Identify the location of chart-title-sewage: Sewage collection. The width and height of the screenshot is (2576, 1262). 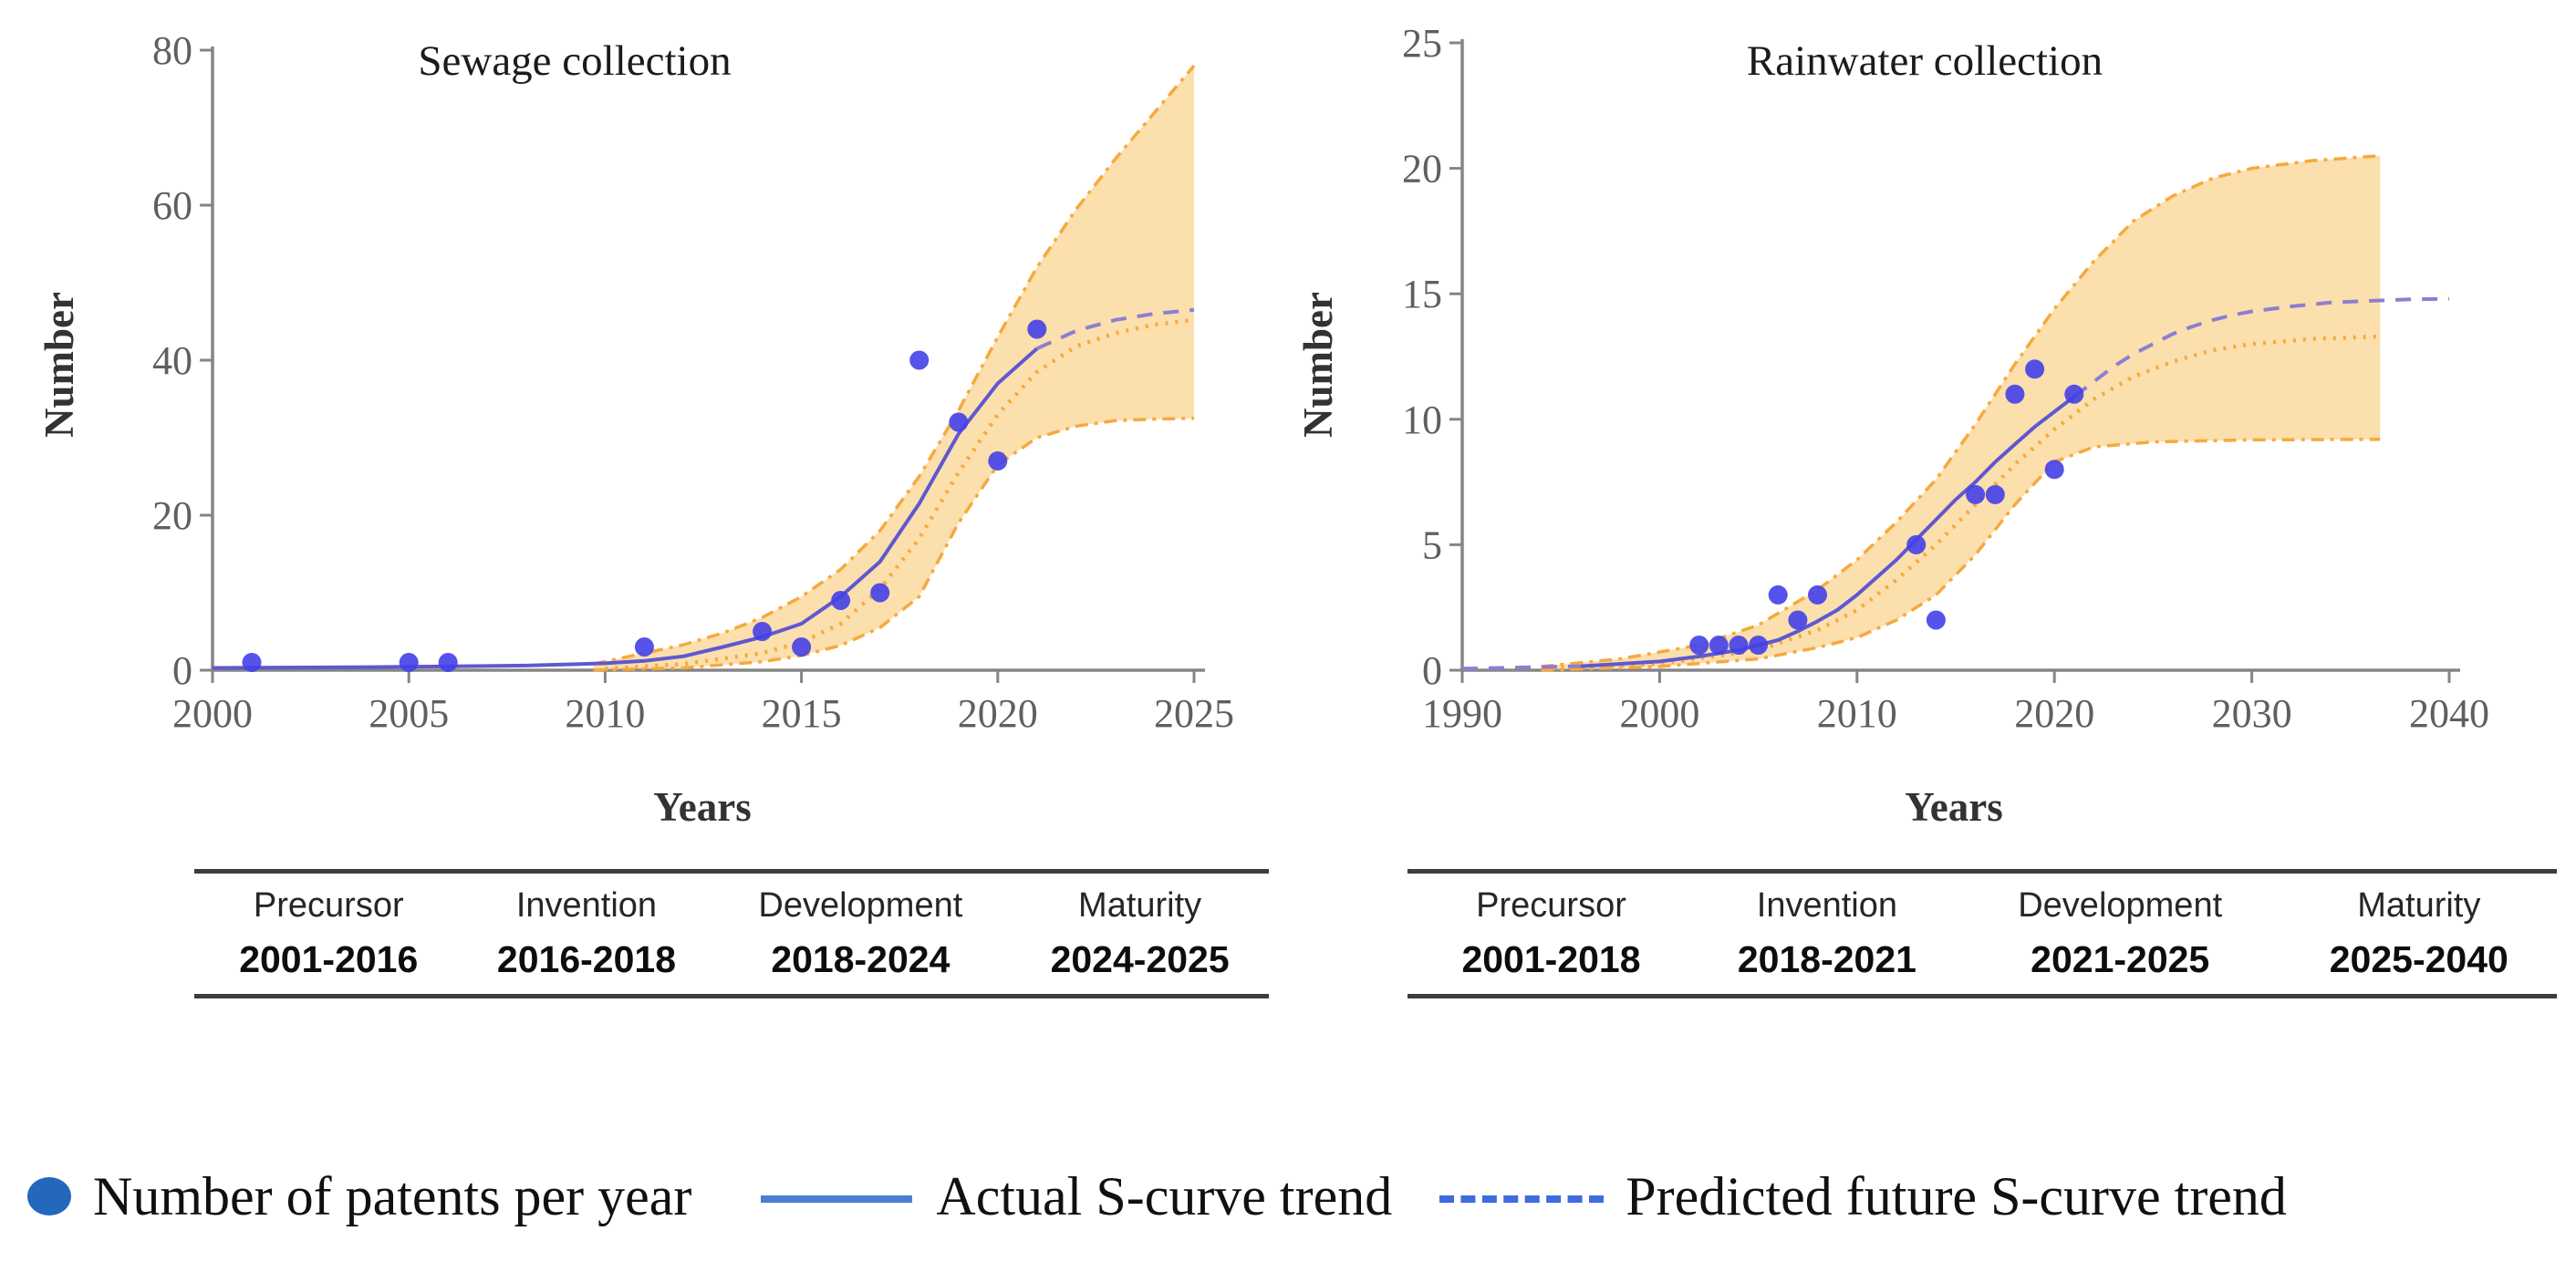
(574, 61).